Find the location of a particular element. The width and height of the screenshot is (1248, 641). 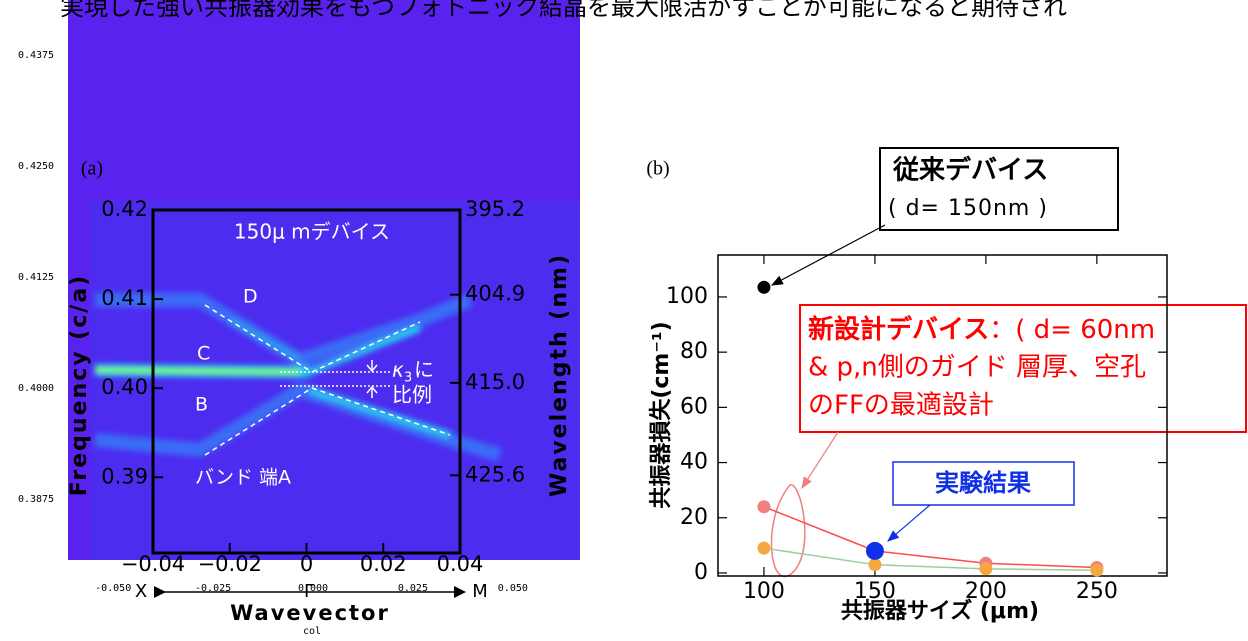

panel-label: (a) is located at coordinates (92, 169).